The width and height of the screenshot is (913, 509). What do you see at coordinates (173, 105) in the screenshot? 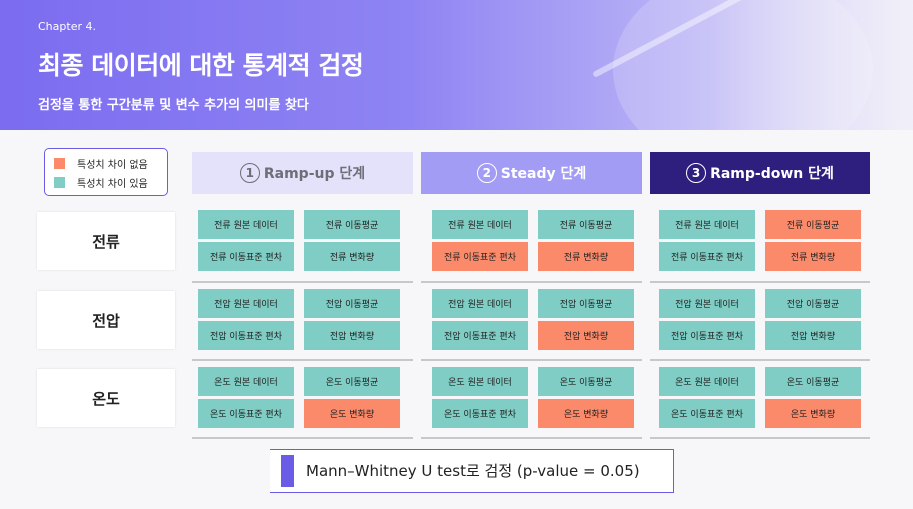
I see `page-subtitle: 검정을 통한 구간분류 및 변수 추가의 의미를 찾다` at bounding box center [173, 105].